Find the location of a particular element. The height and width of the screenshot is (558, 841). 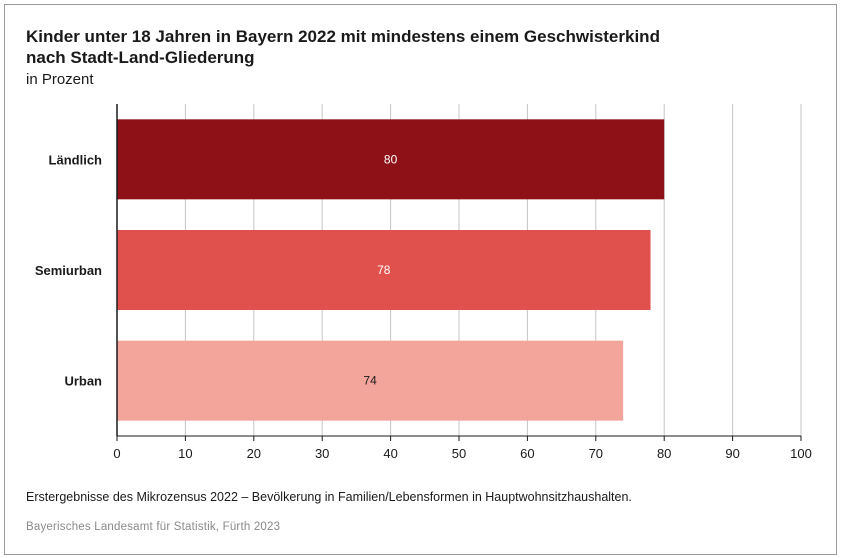

x-tick-label: 100 is located at coordinates (801, 453).